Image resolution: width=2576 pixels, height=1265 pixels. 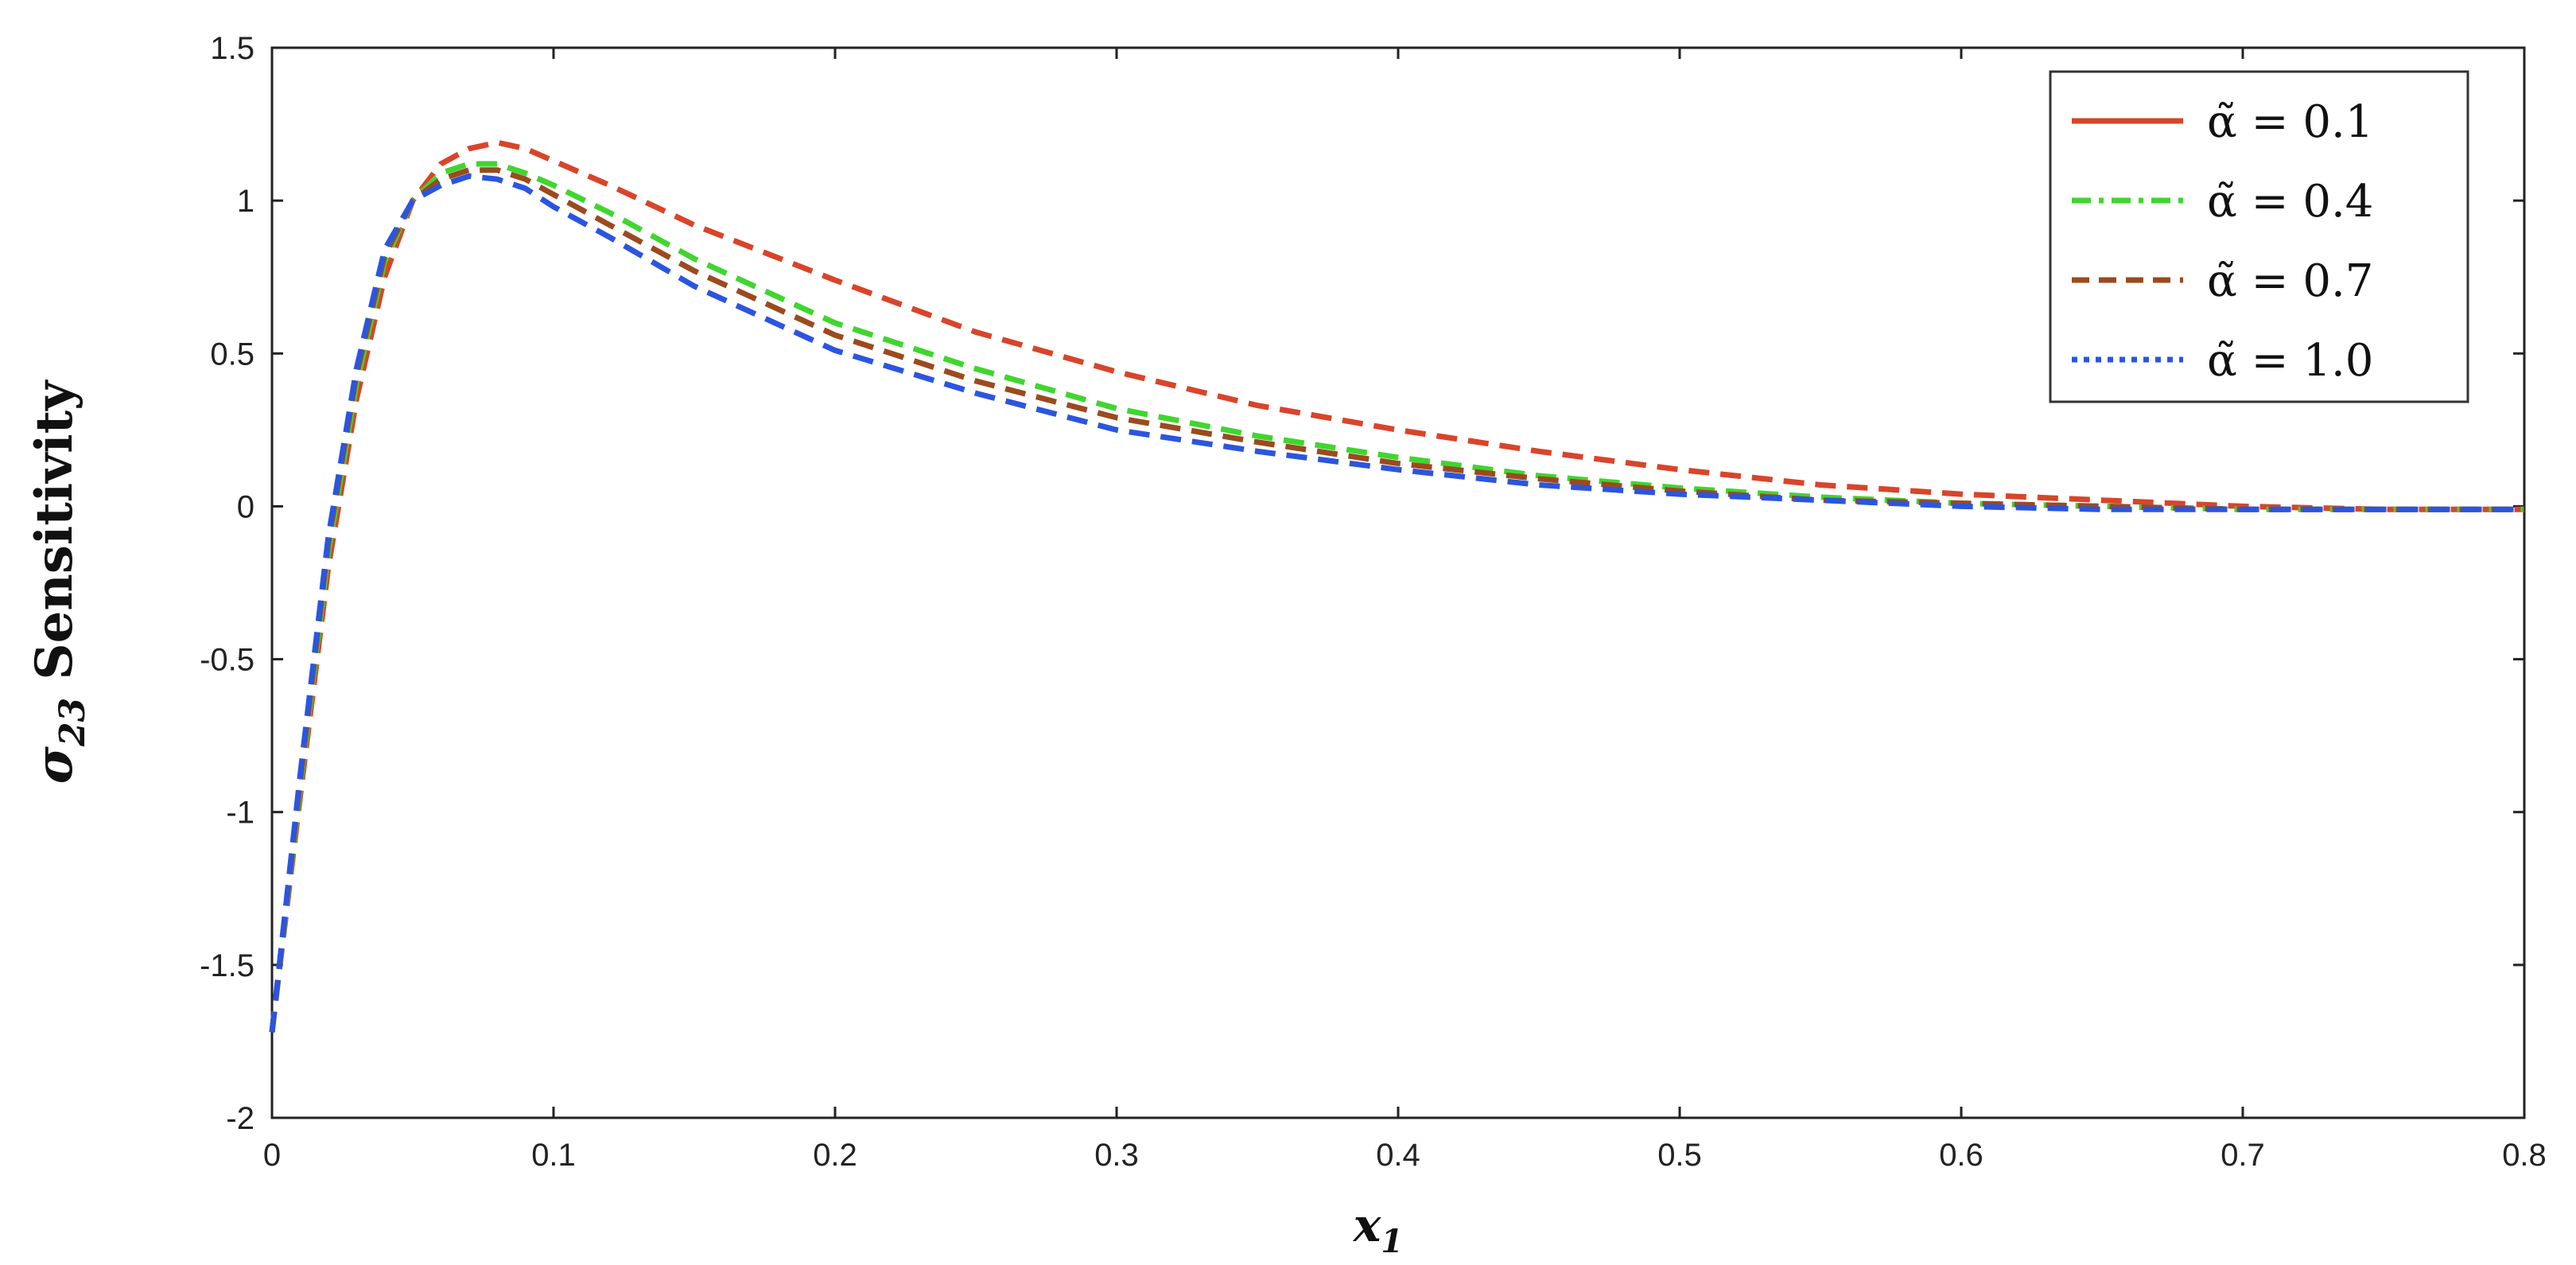 What do you see at coordinates (1961, 1156) in the screenshot?
I see `x-tick-label: 0.6` at bounding box center [1961, 1156].